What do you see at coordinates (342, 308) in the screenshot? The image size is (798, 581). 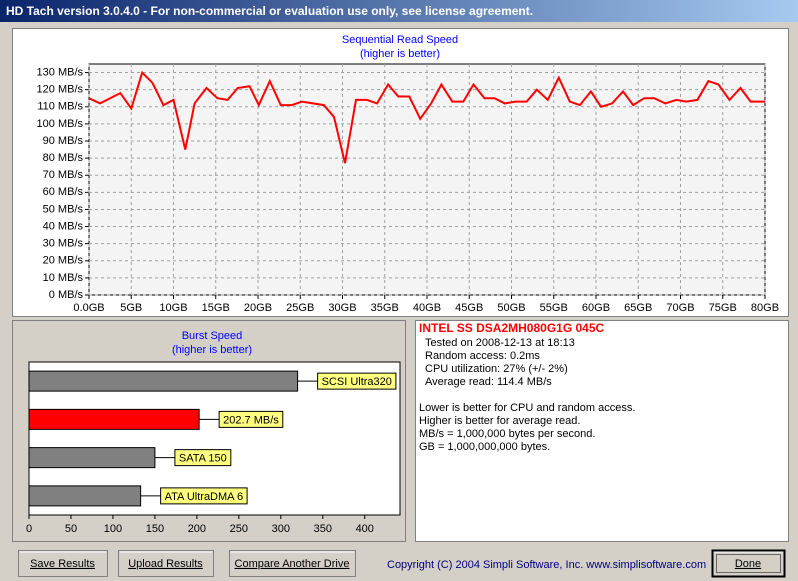 I see `x-tick-label: 30GB` at bounding box center [342, 308].